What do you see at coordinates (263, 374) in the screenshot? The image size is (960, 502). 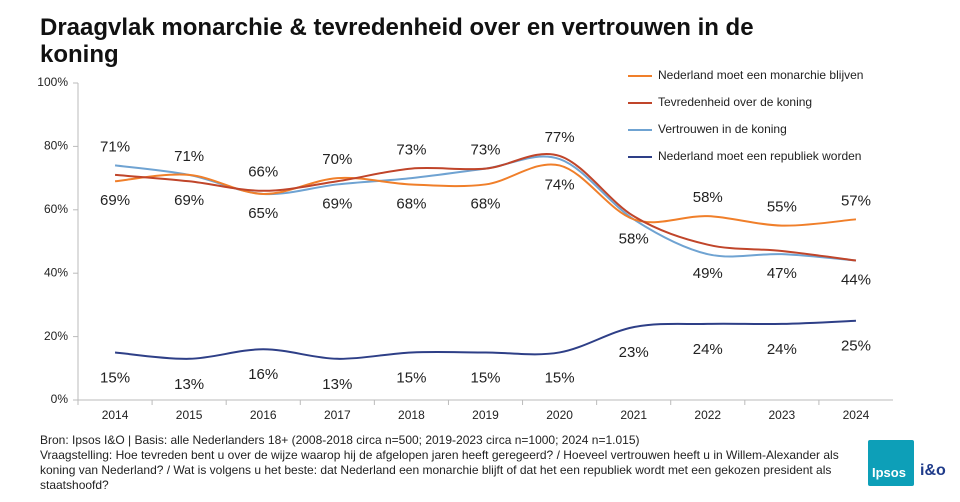 I see `data-label: 16%` at bounding box center [263, 374].